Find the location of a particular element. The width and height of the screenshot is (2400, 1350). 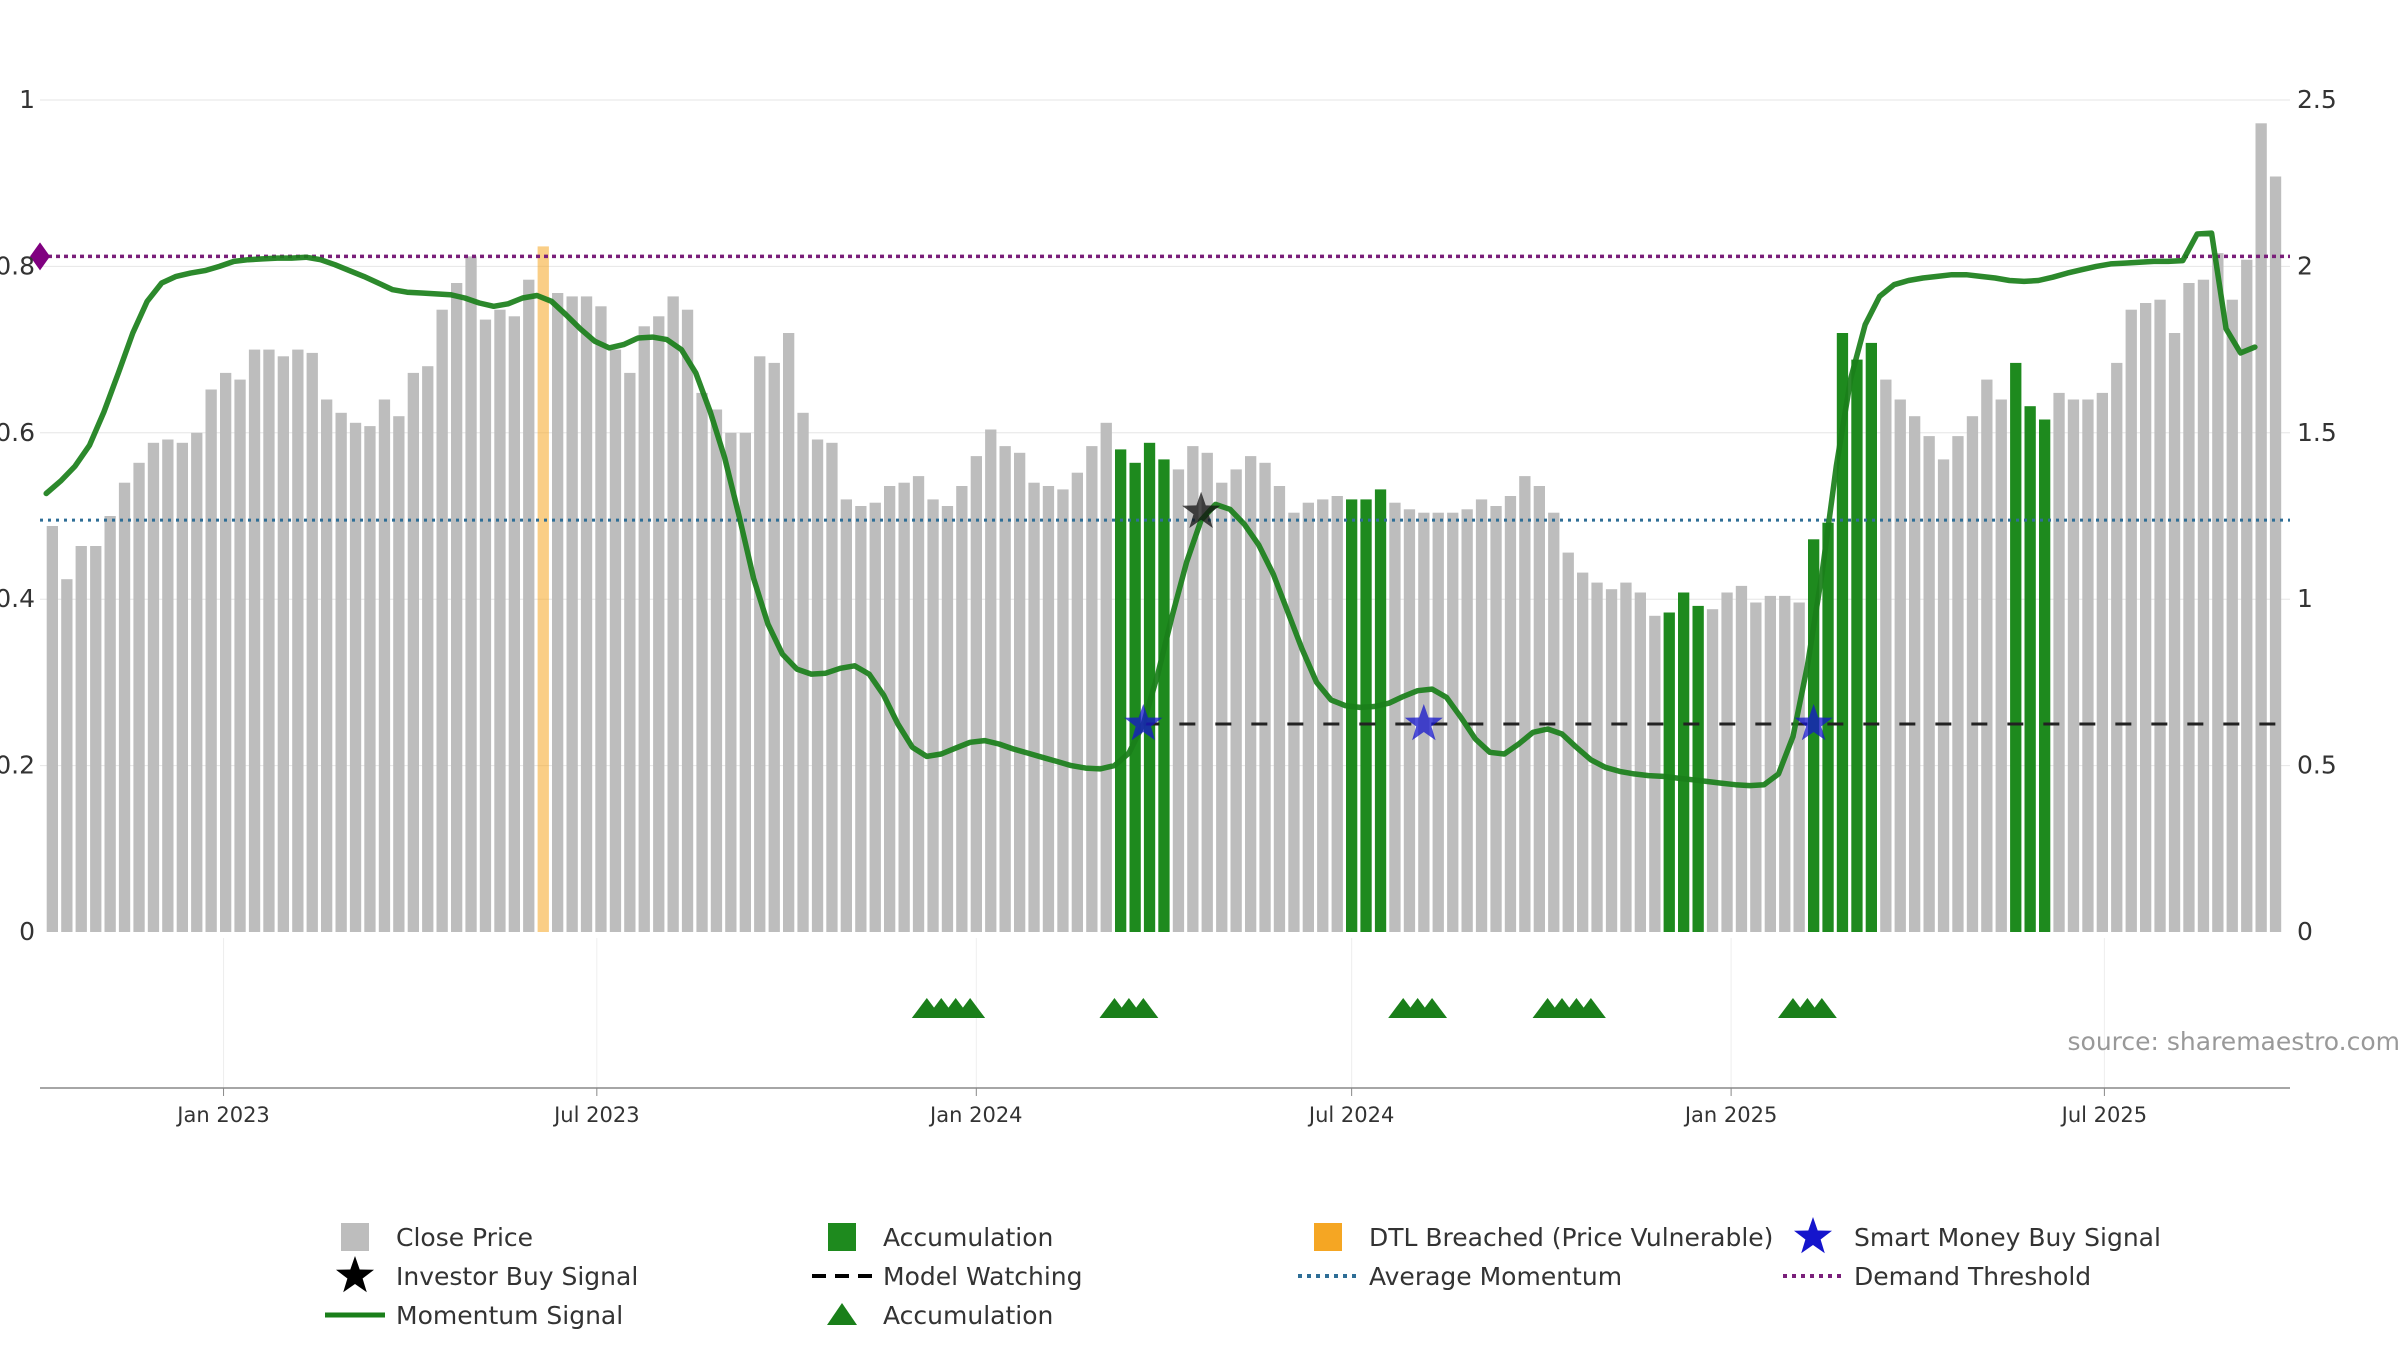

investor-buy-star is located at coordinates (1201, 509).